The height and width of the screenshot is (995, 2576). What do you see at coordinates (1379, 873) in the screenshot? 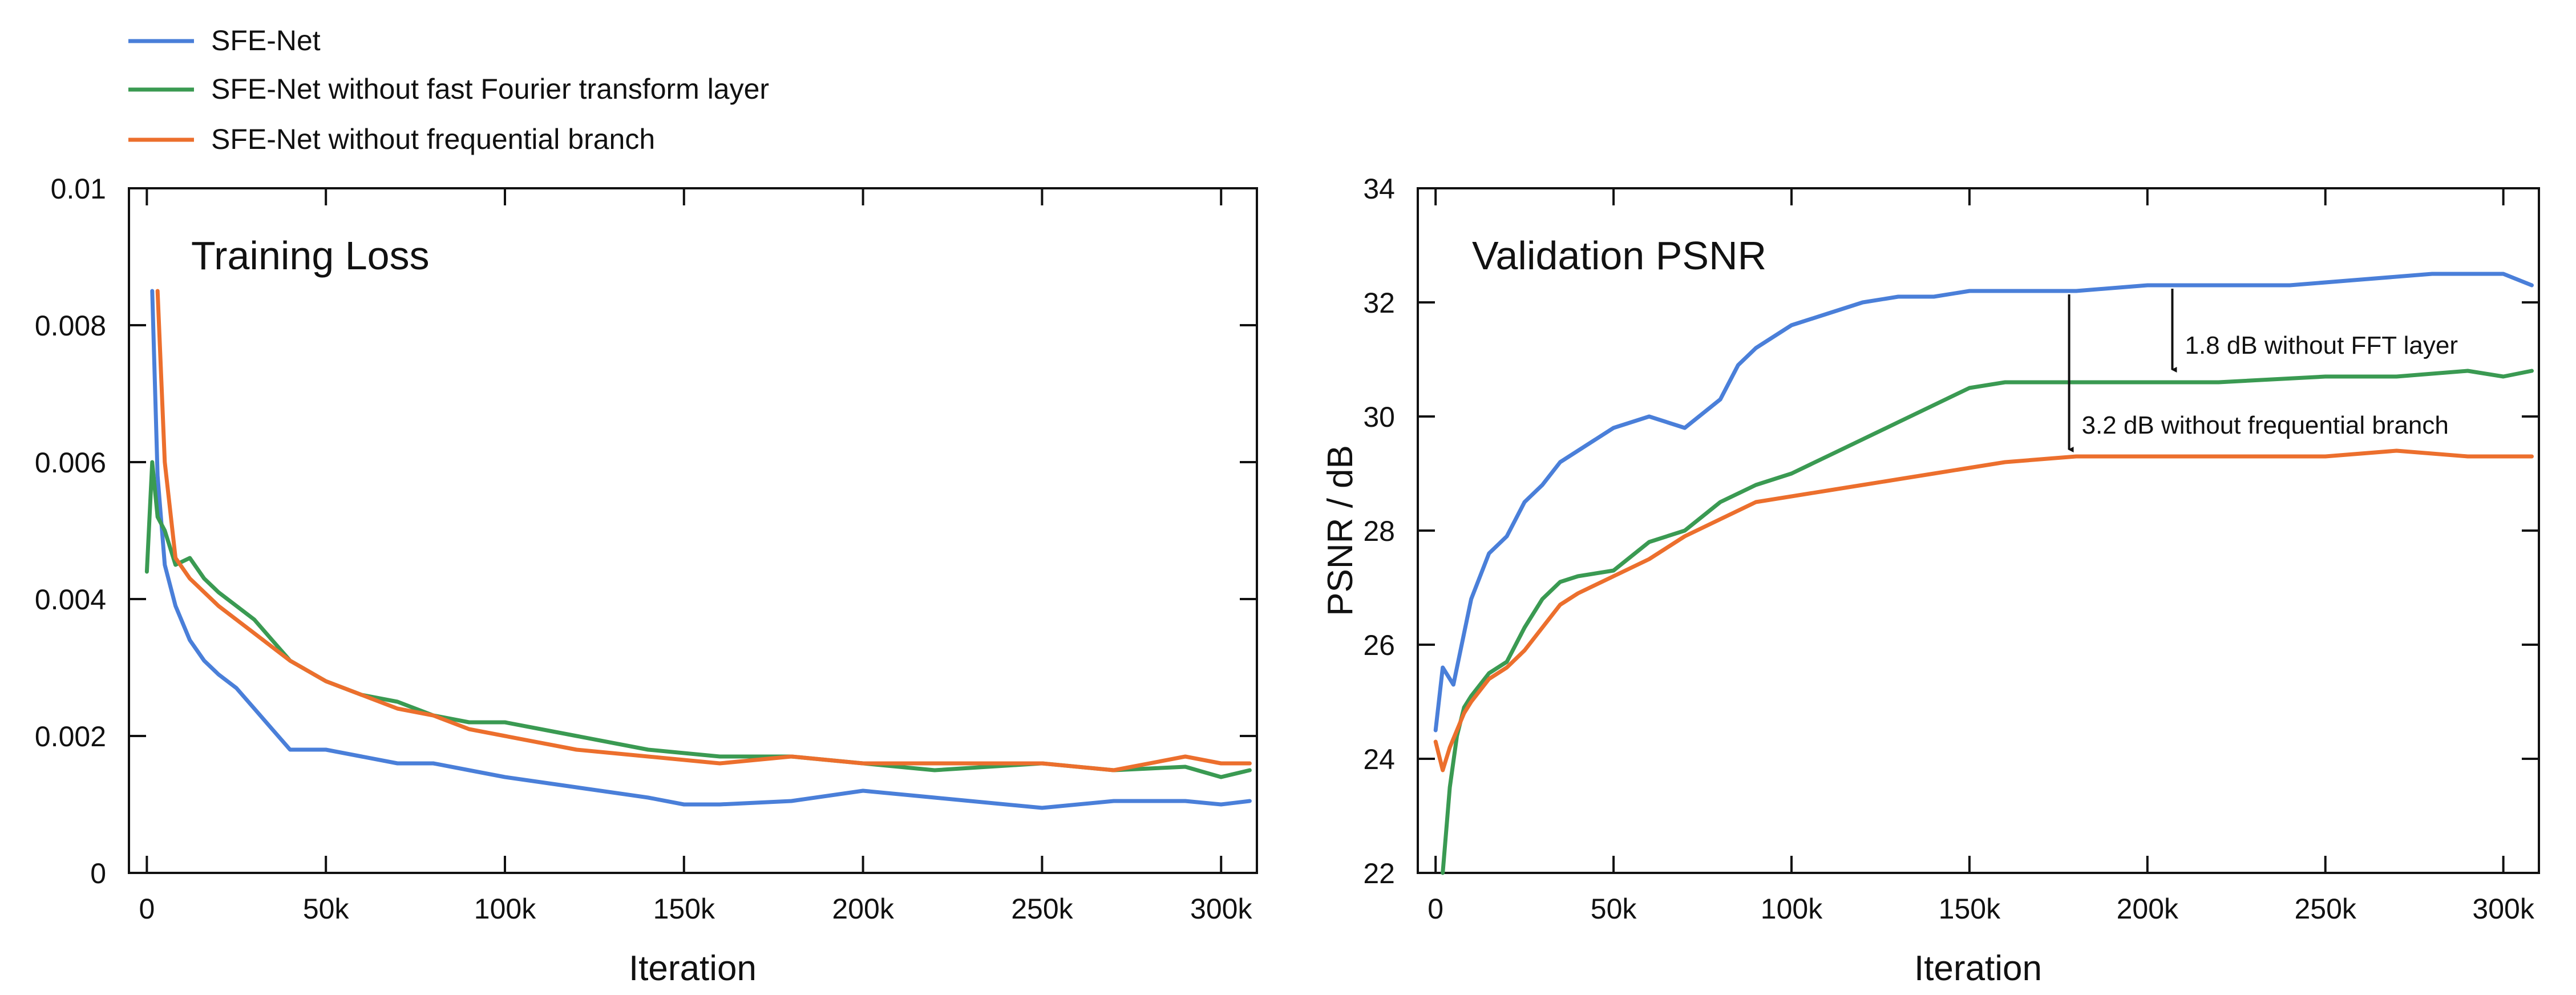
I see `validation-psnr-ytick-label: 22` at bounding box center [1379, 873].